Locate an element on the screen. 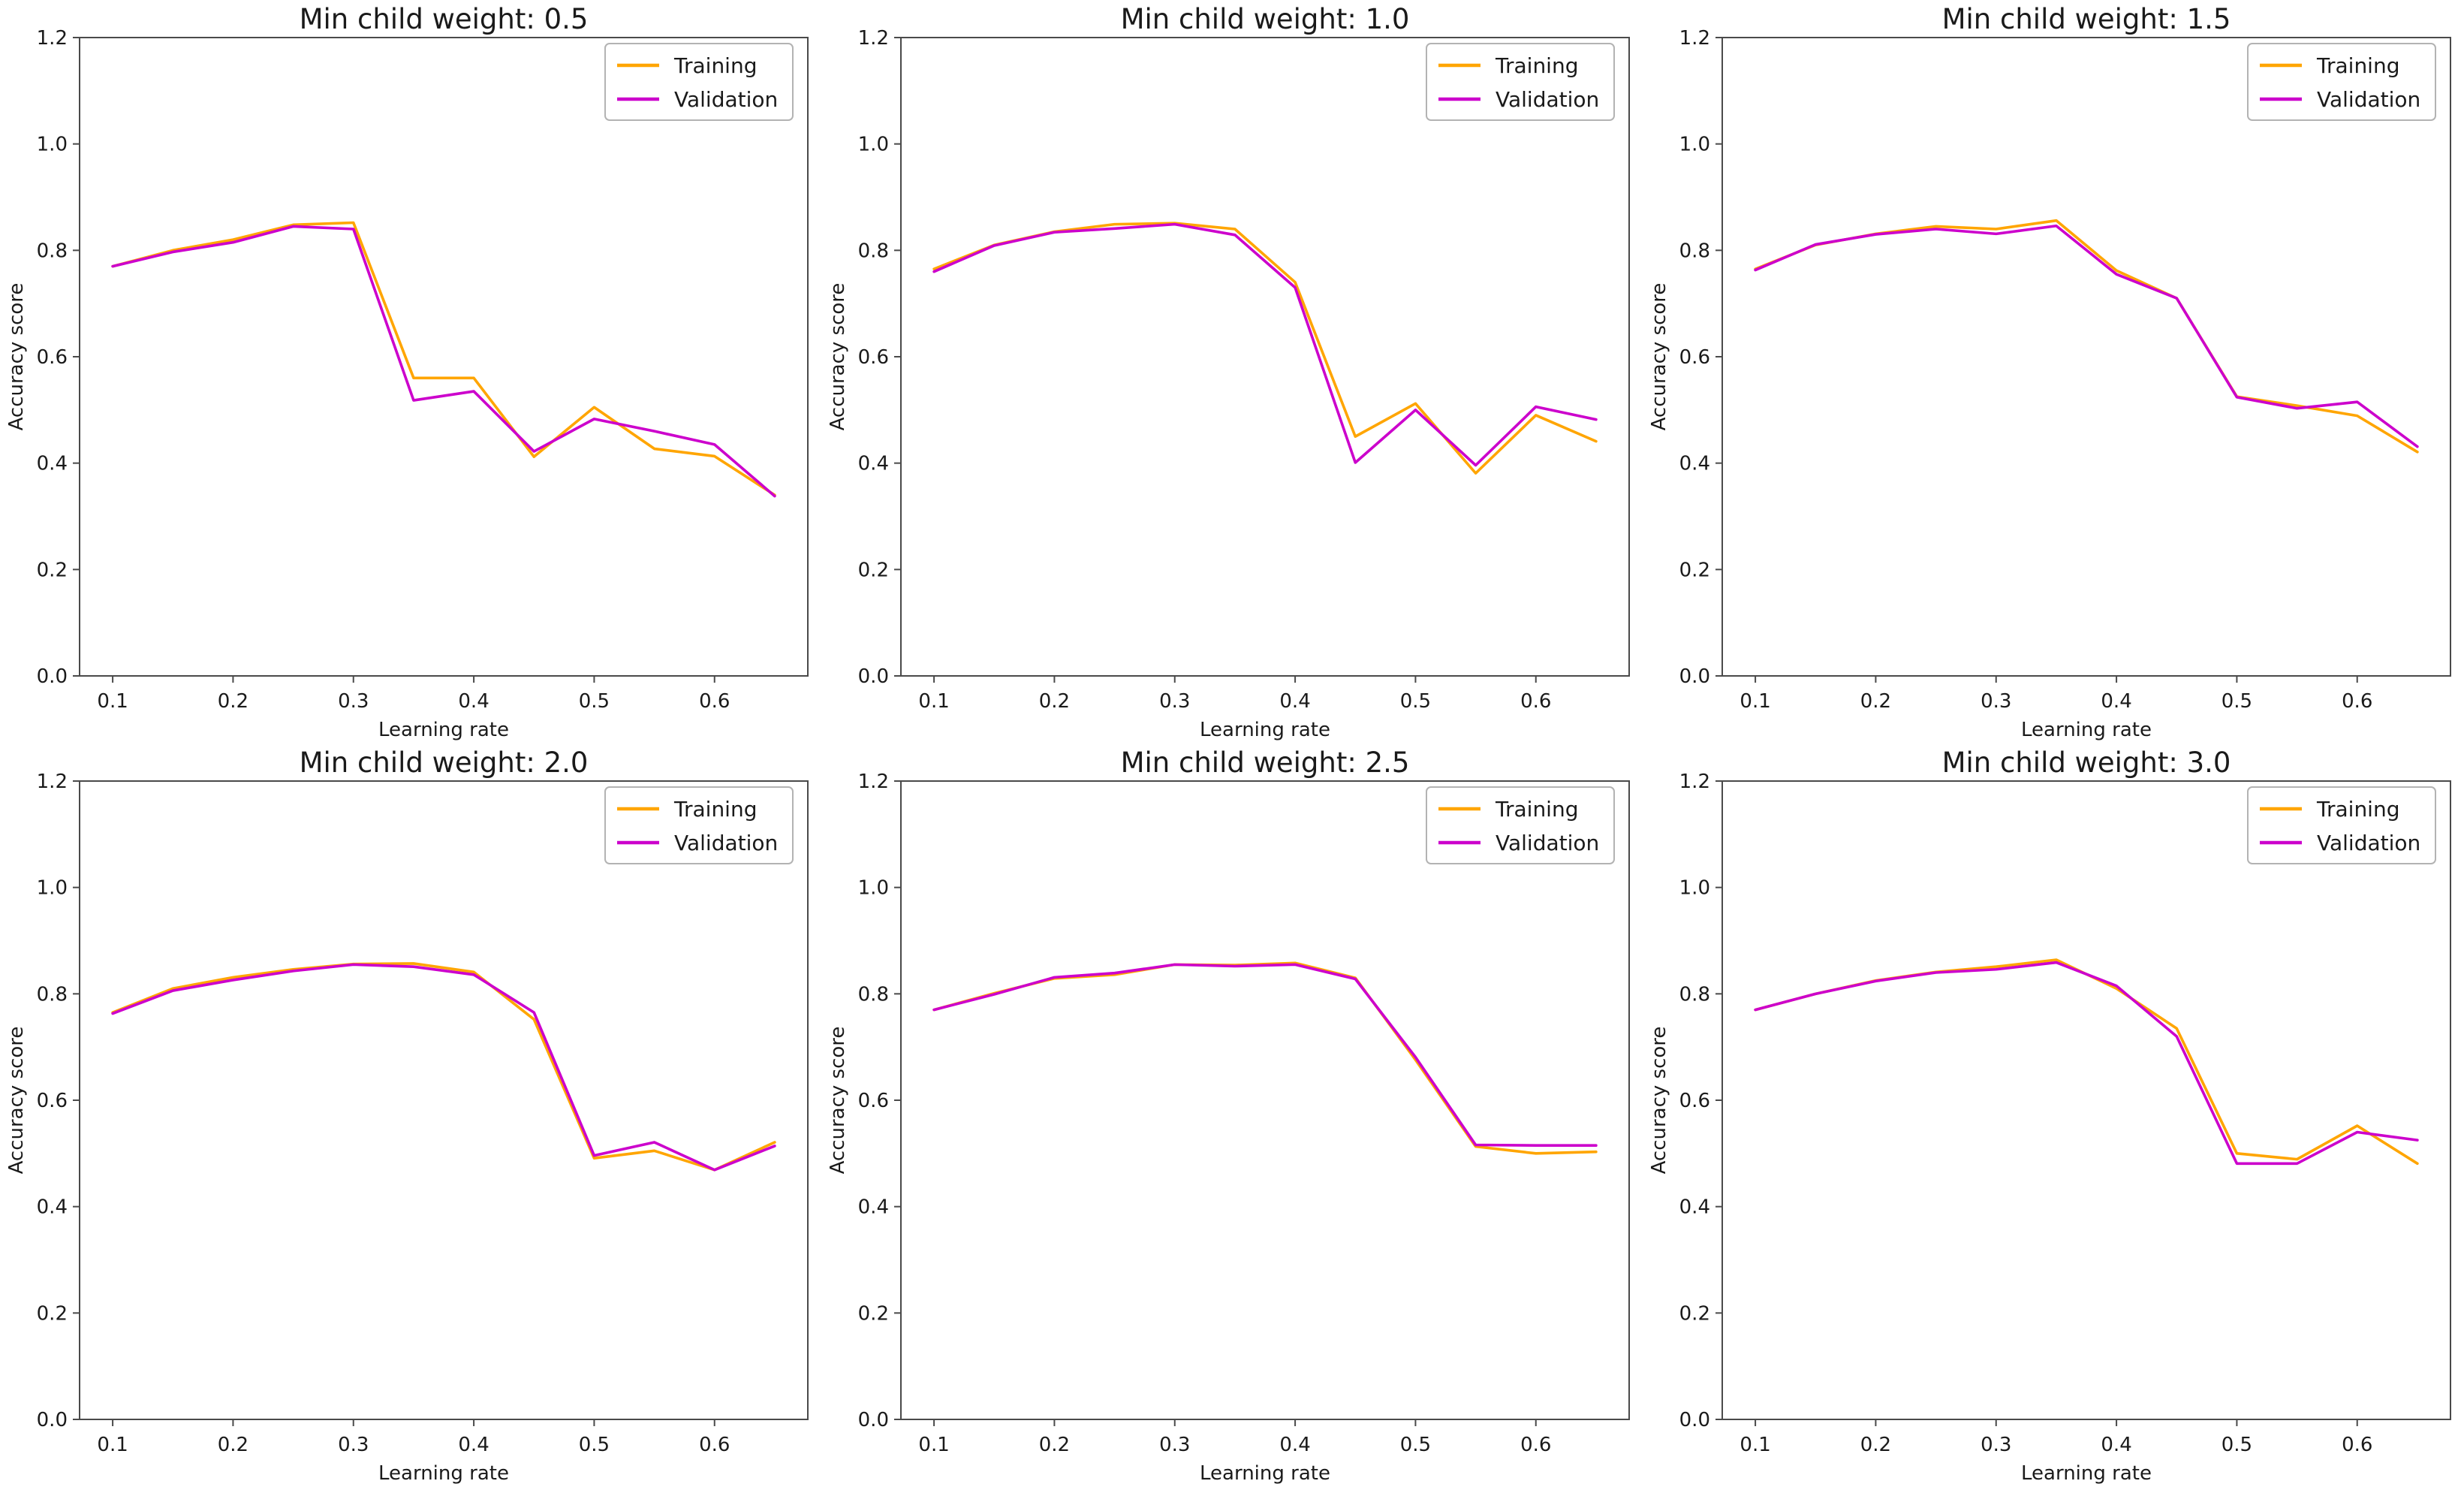  subplot-title: Min child weight: 3.0 is located at coordinates (2086, 763).